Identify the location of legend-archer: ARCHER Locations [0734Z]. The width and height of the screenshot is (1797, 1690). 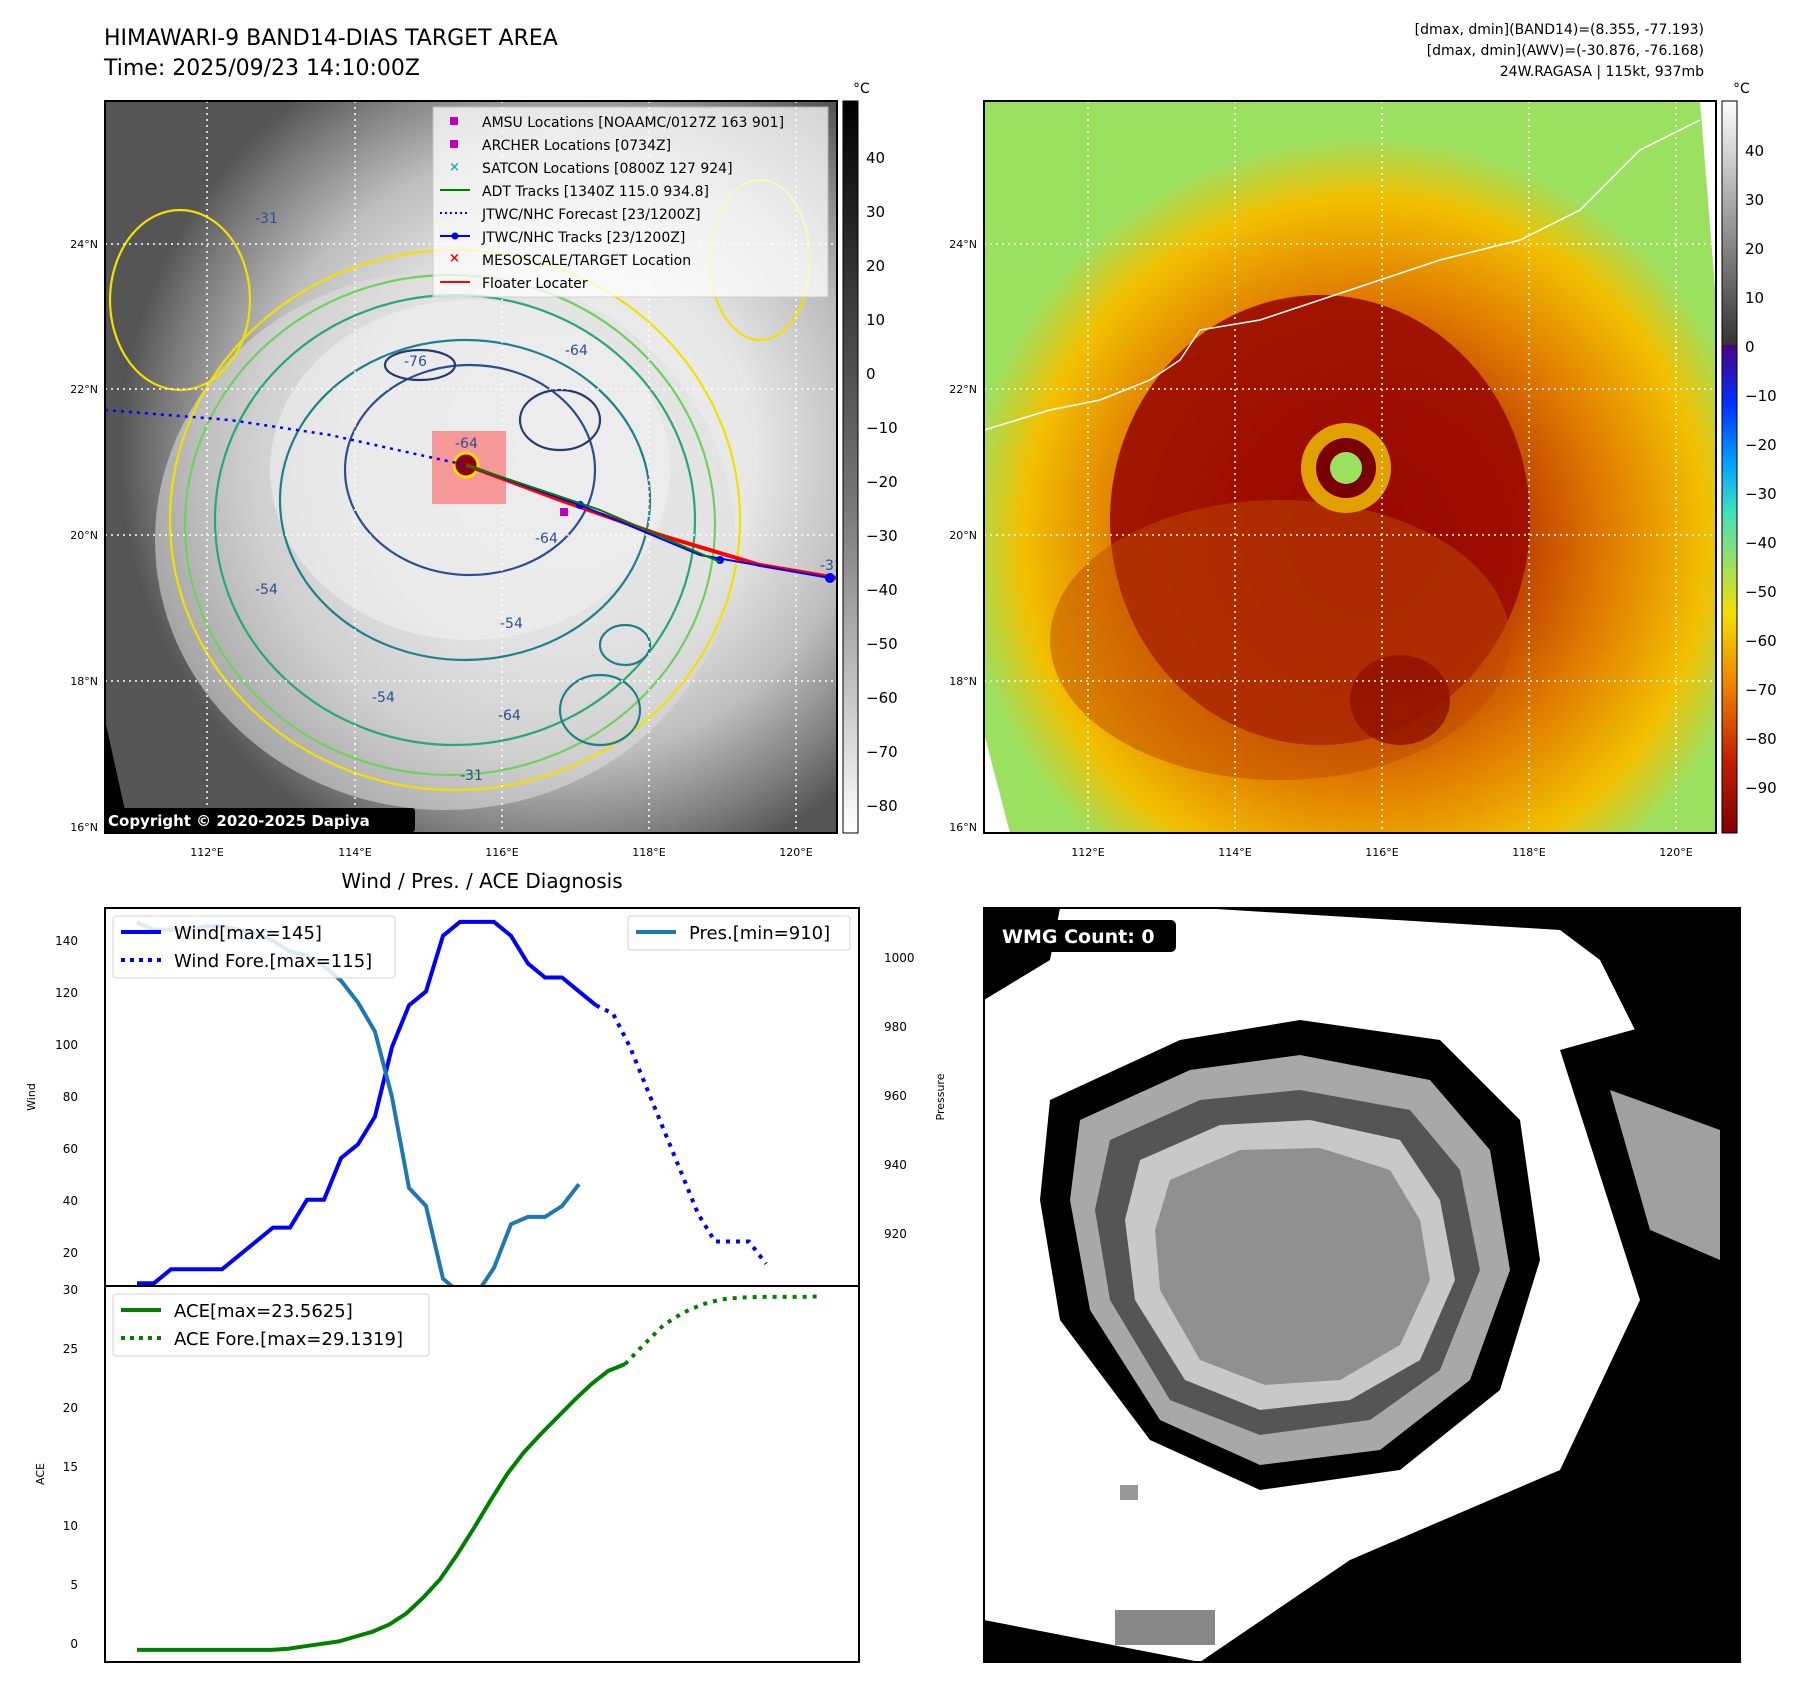
(576, 146).